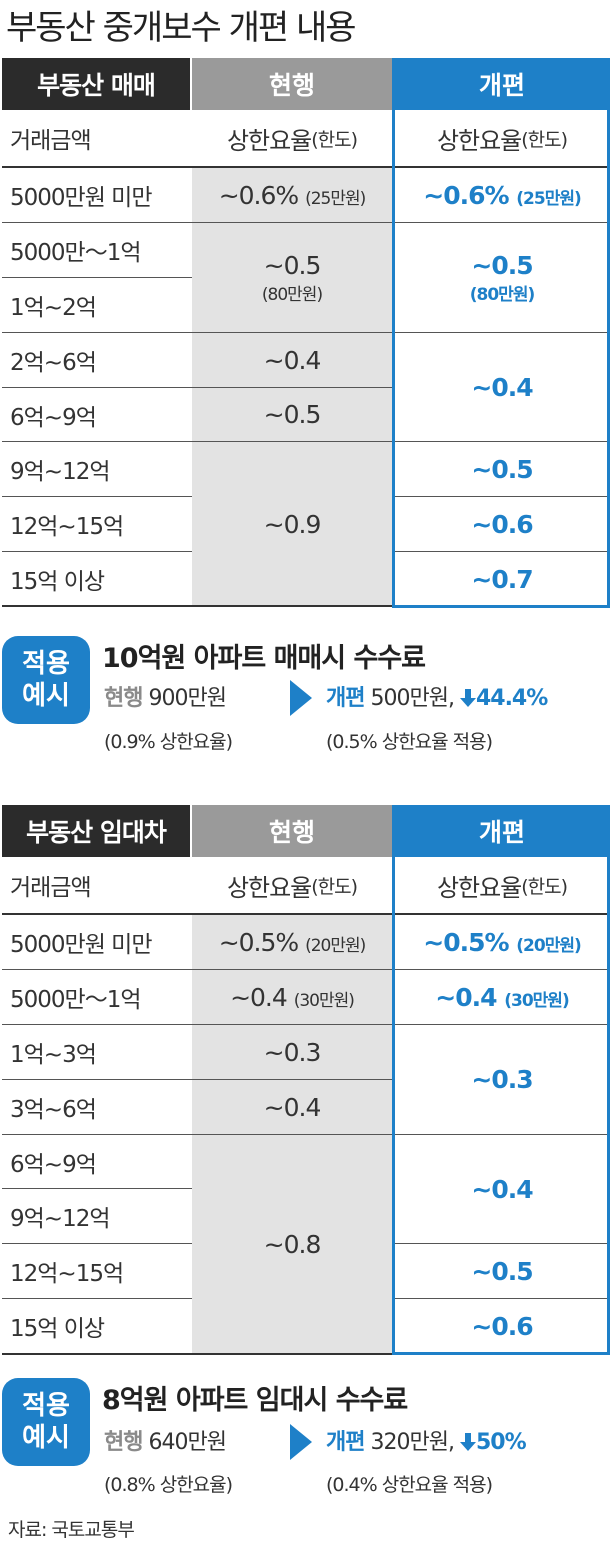 This screenshot has width=612, height=1550. Describe the element at coordinates (168, 1485) in the screenshot. I see `example-current-note: (0.8% 상한요율)` at that location.